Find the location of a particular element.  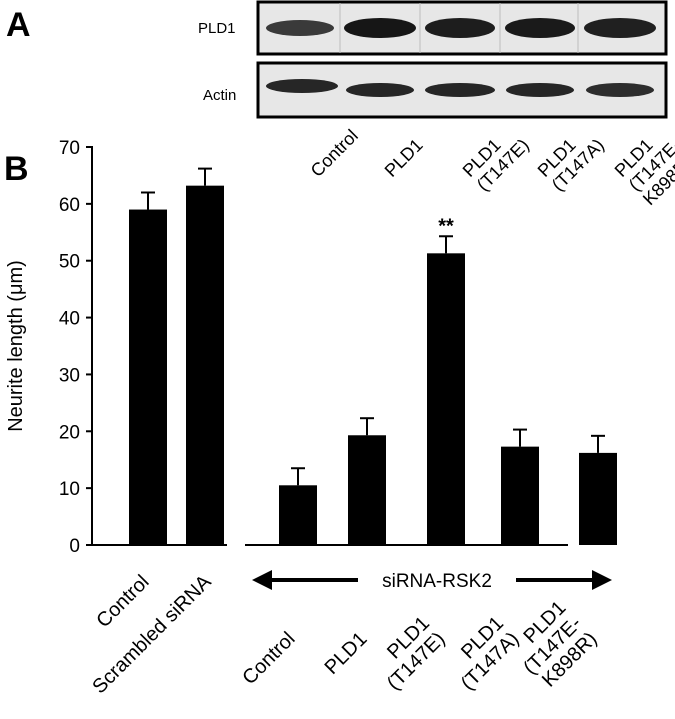

blot-lane-label-line: PLD1 is located at coordinates (404, 158).